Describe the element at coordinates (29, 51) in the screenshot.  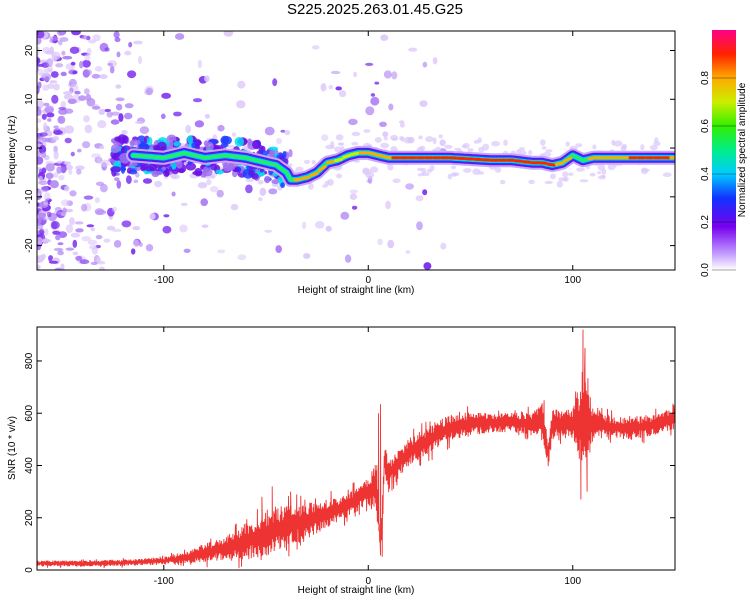
I see `y-tick-label: 20` at that location.